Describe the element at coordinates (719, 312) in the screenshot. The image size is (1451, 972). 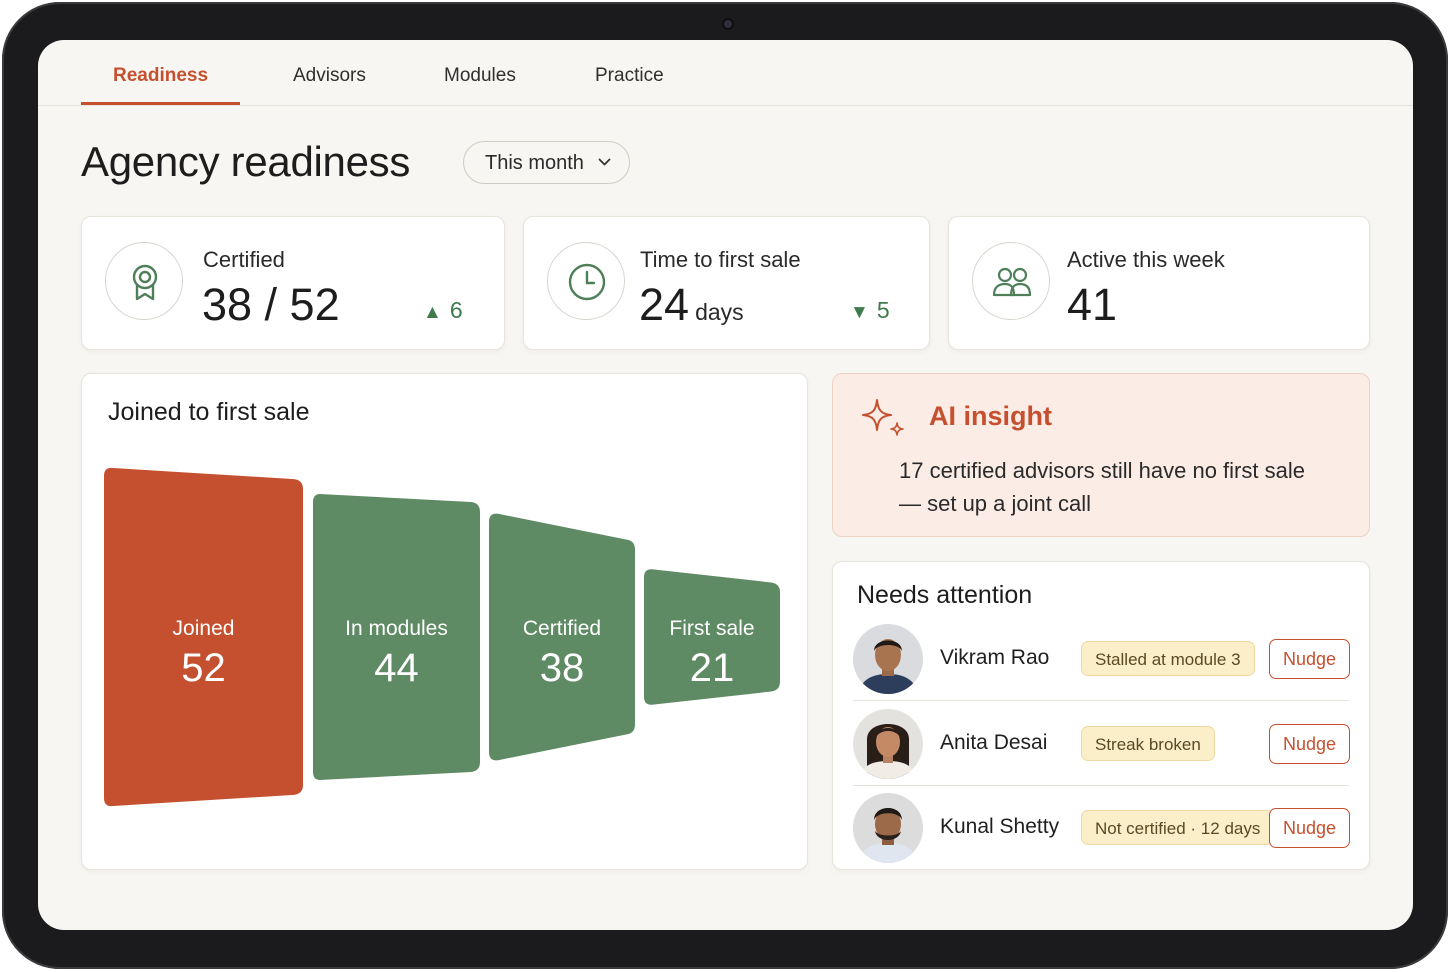
I see `kpi-unit: days` at that location.